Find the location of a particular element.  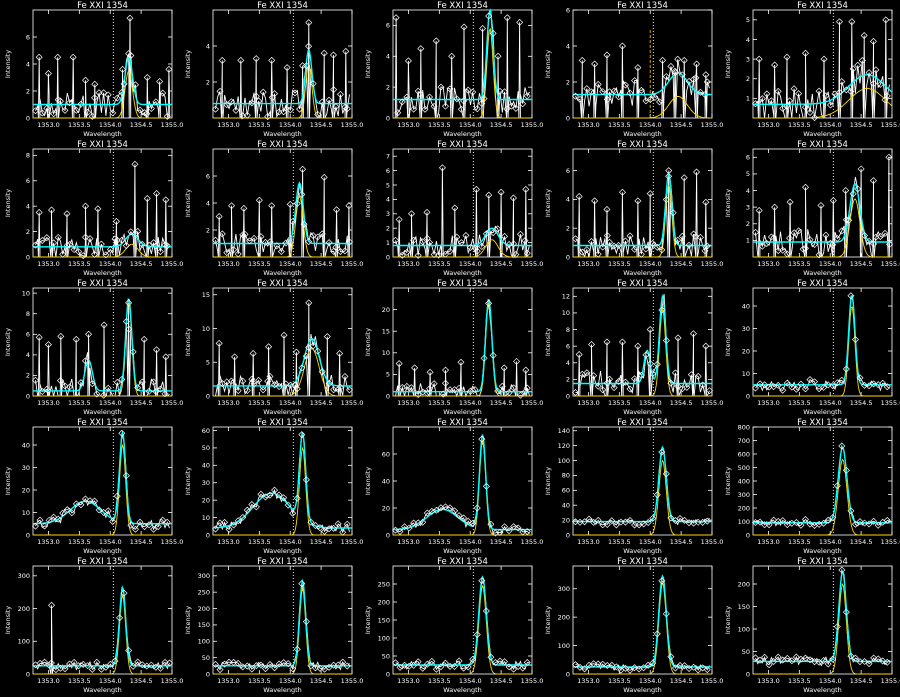

panel-title: Fe XXI 1354 is located at coordinates (102, 6).